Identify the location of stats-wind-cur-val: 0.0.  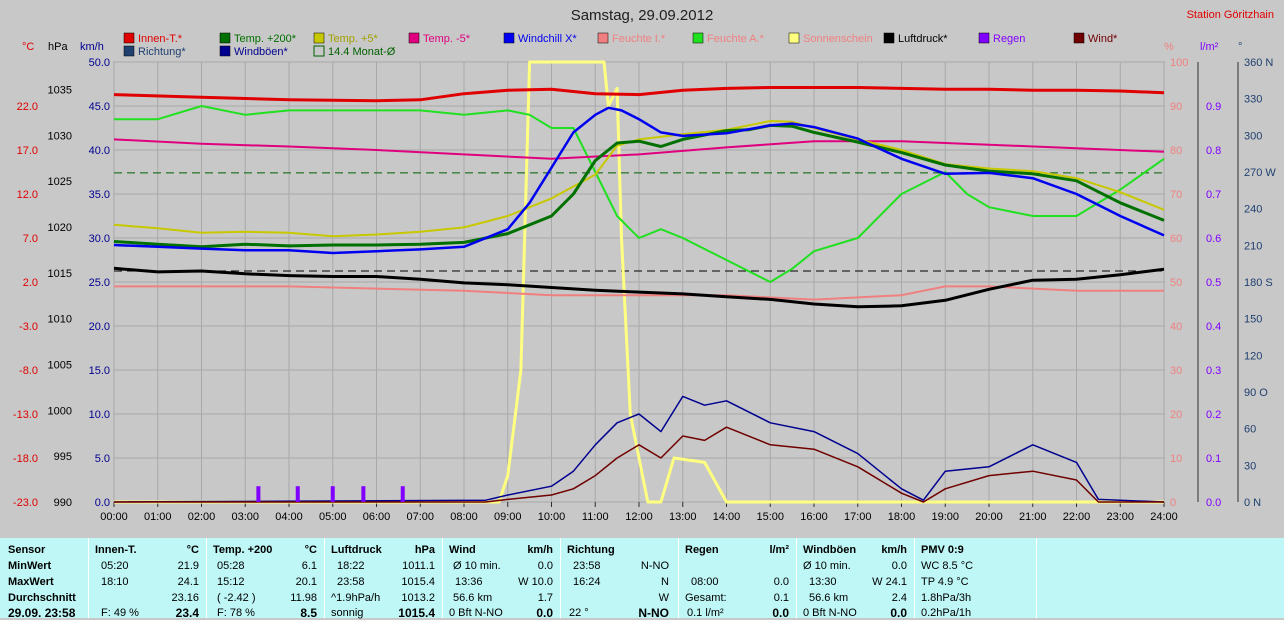
(544, 613).